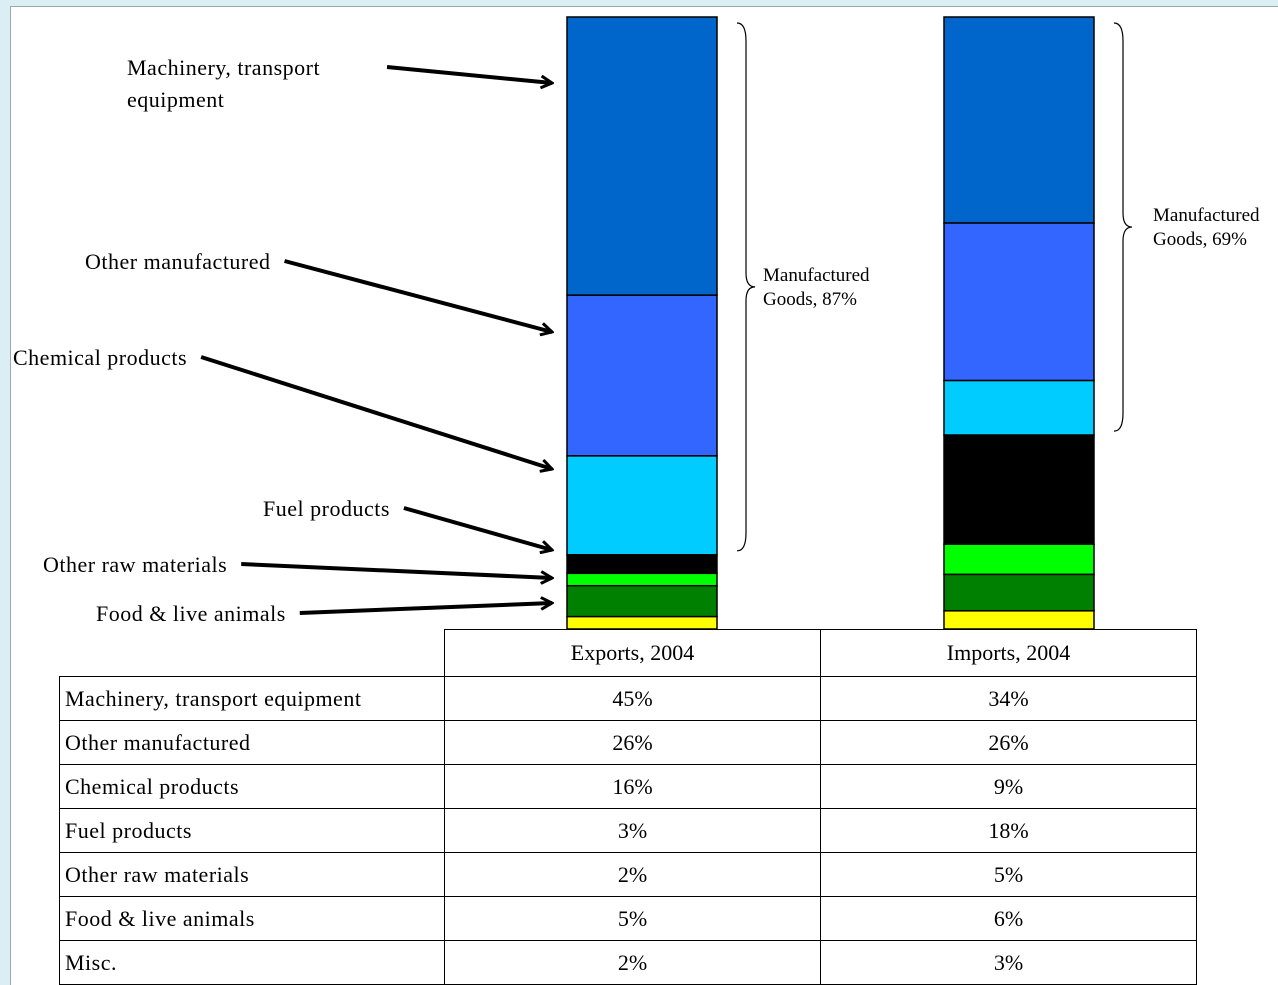  Describe the element at coordinates (100, 357) in the screenshot. I see `arrow-label-chemical-products: Chemical products` at that location.